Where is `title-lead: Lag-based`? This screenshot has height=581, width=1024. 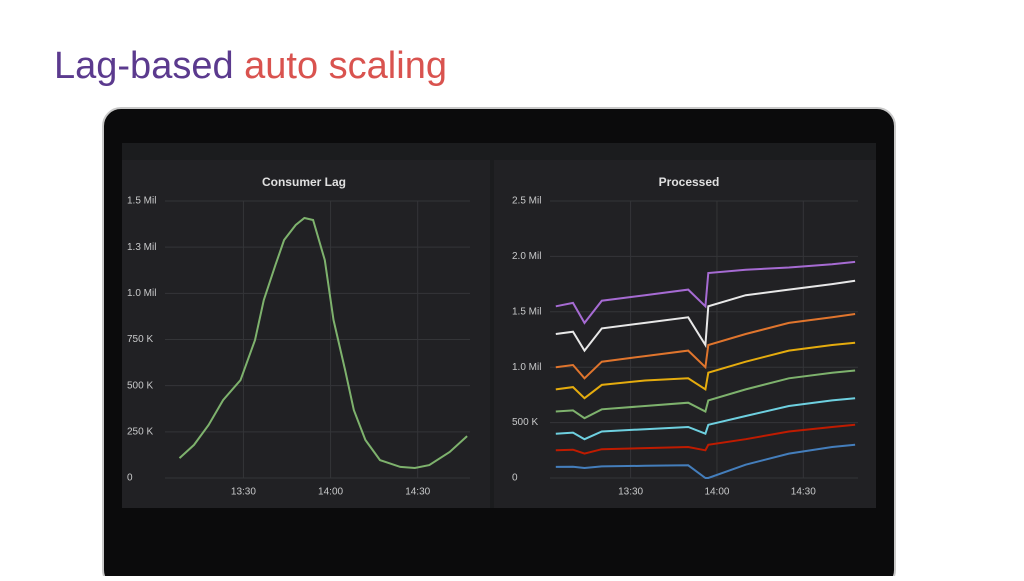 title-lead: Lag-based is located at coordinates (144, 66).